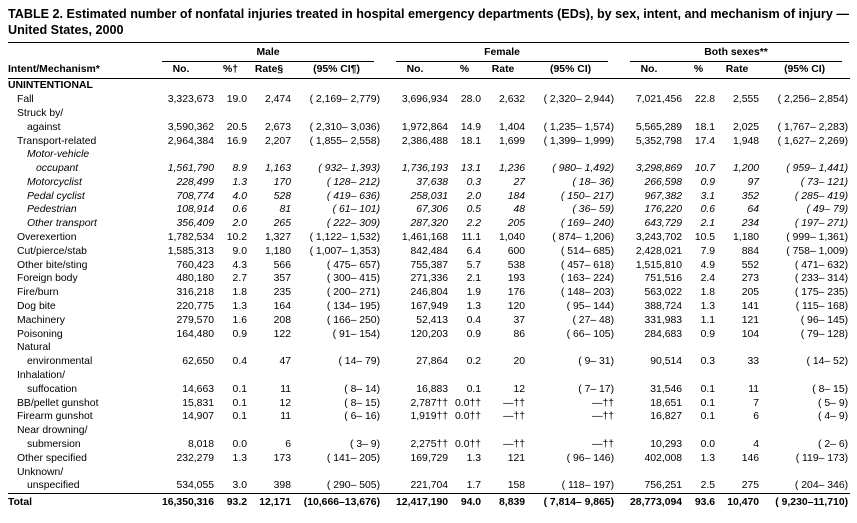  Describe the element at coordinates (57, 141) in the screenshot. I see `row-label: Transport-related` at that location.